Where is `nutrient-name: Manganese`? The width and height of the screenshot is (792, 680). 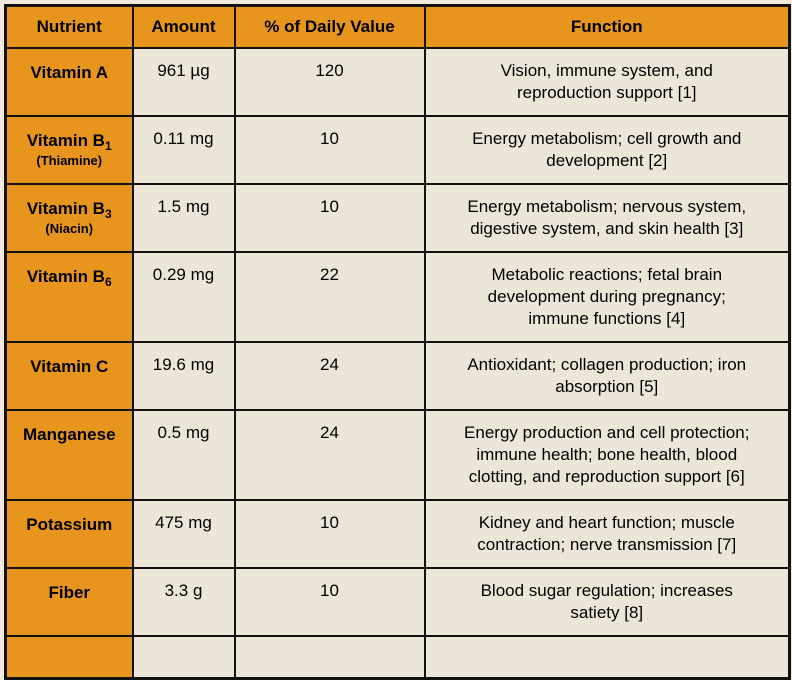 nutrient-name: Manganese is located at coordinates (69, 434).